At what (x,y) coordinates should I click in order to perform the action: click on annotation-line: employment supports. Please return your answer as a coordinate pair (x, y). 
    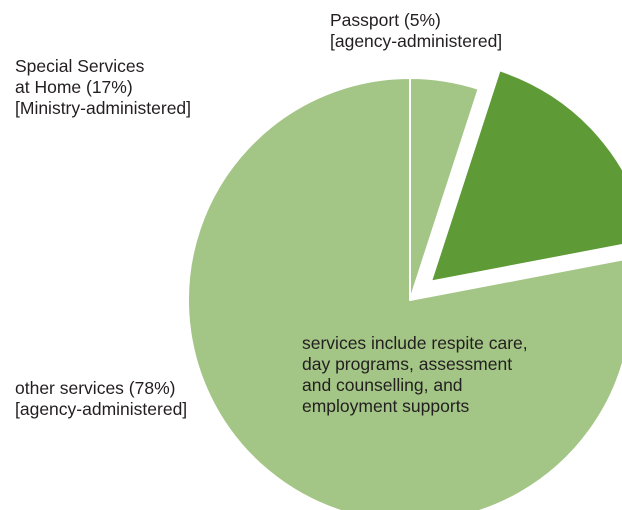
    Looking at the image, I should click on (386, 406).